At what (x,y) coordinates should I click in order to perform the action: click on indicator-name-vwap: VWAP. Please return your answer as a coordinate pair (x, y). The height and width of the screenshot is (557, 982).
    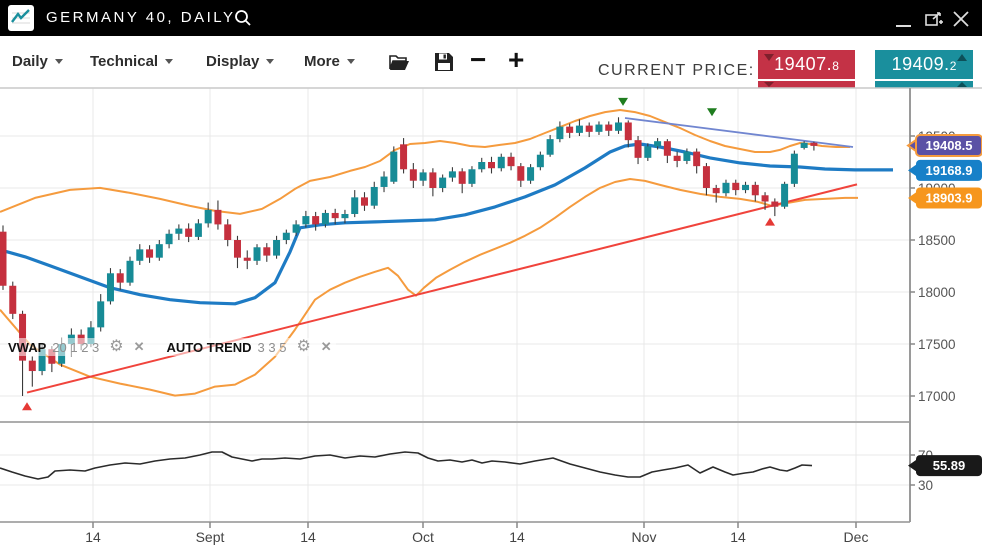
    Looking at the image, I should click on (27, 347).